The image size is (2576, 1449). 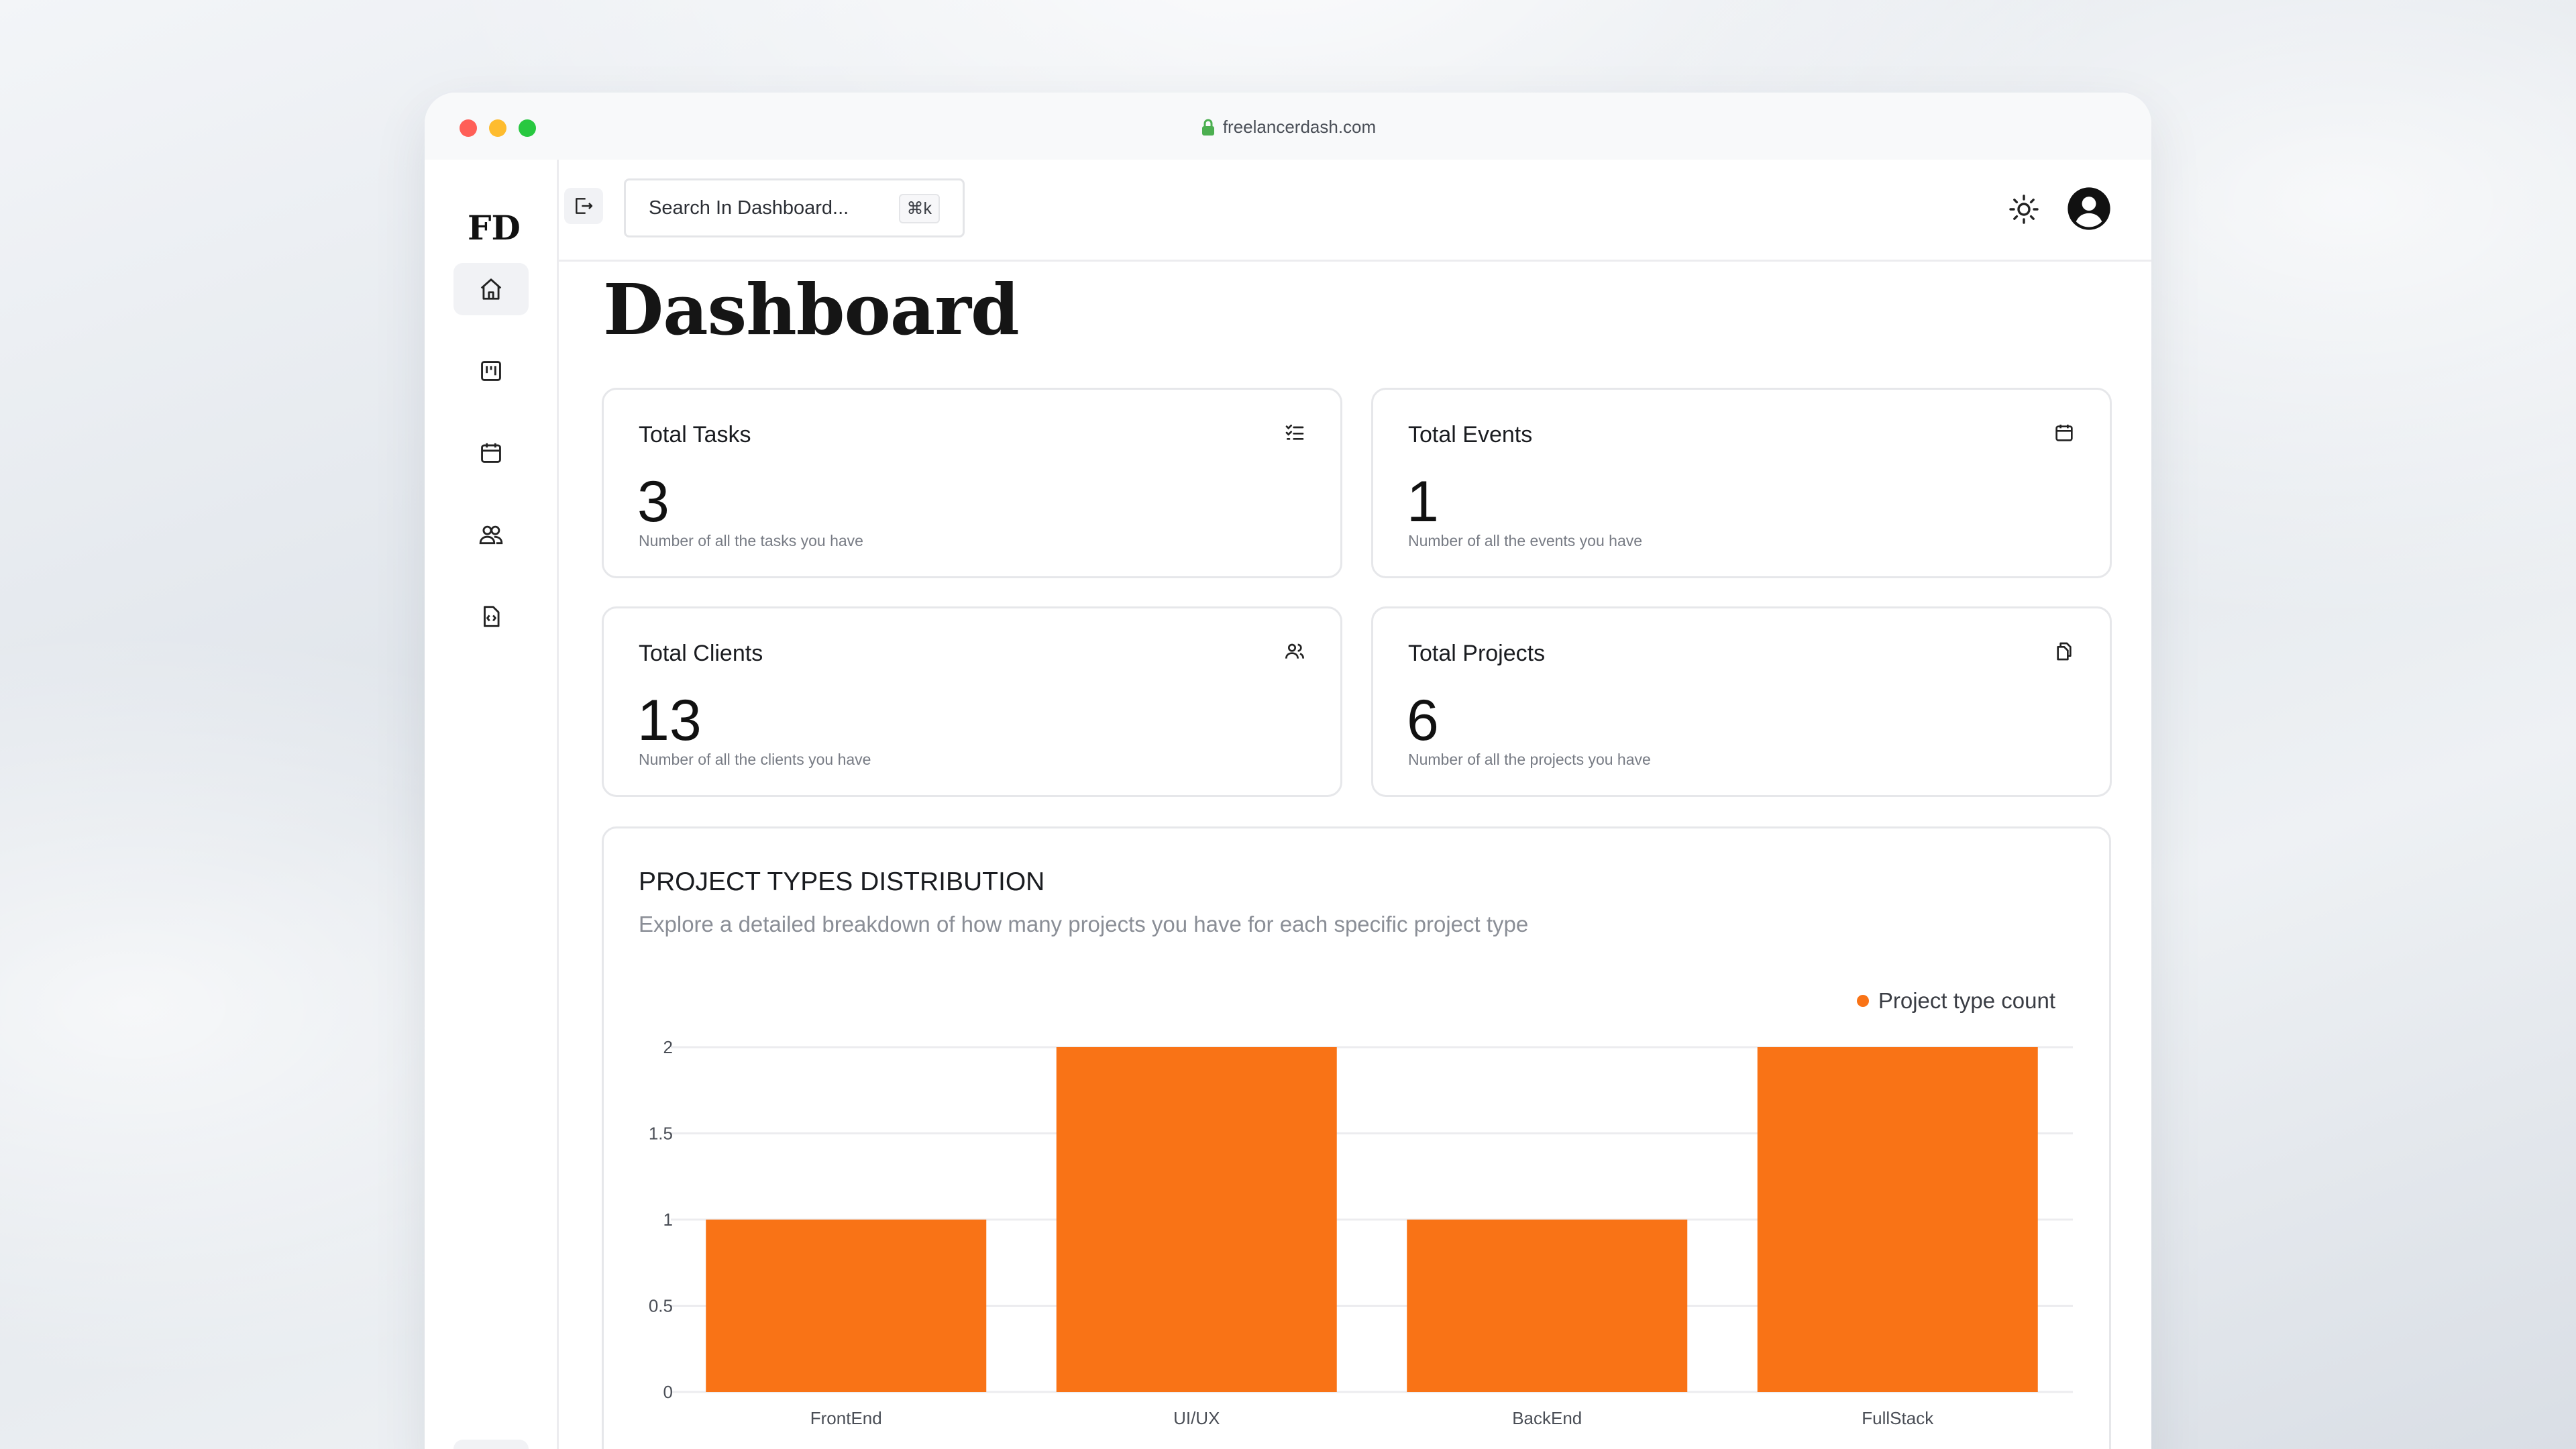 I want to click on stat-title: Total Clients, so click(x=701, y=653).